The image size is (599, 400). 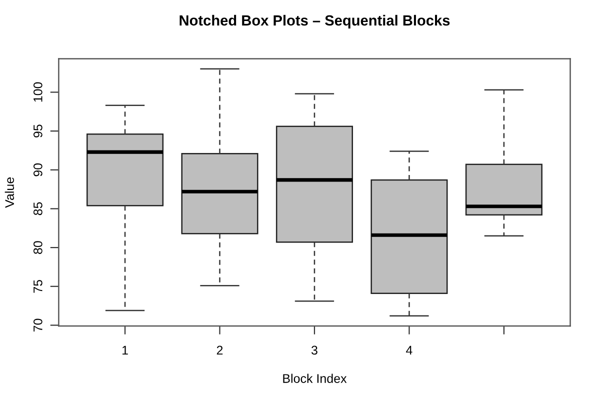 I want to click on y-tick-label: 95, so click(x=37, y=131).